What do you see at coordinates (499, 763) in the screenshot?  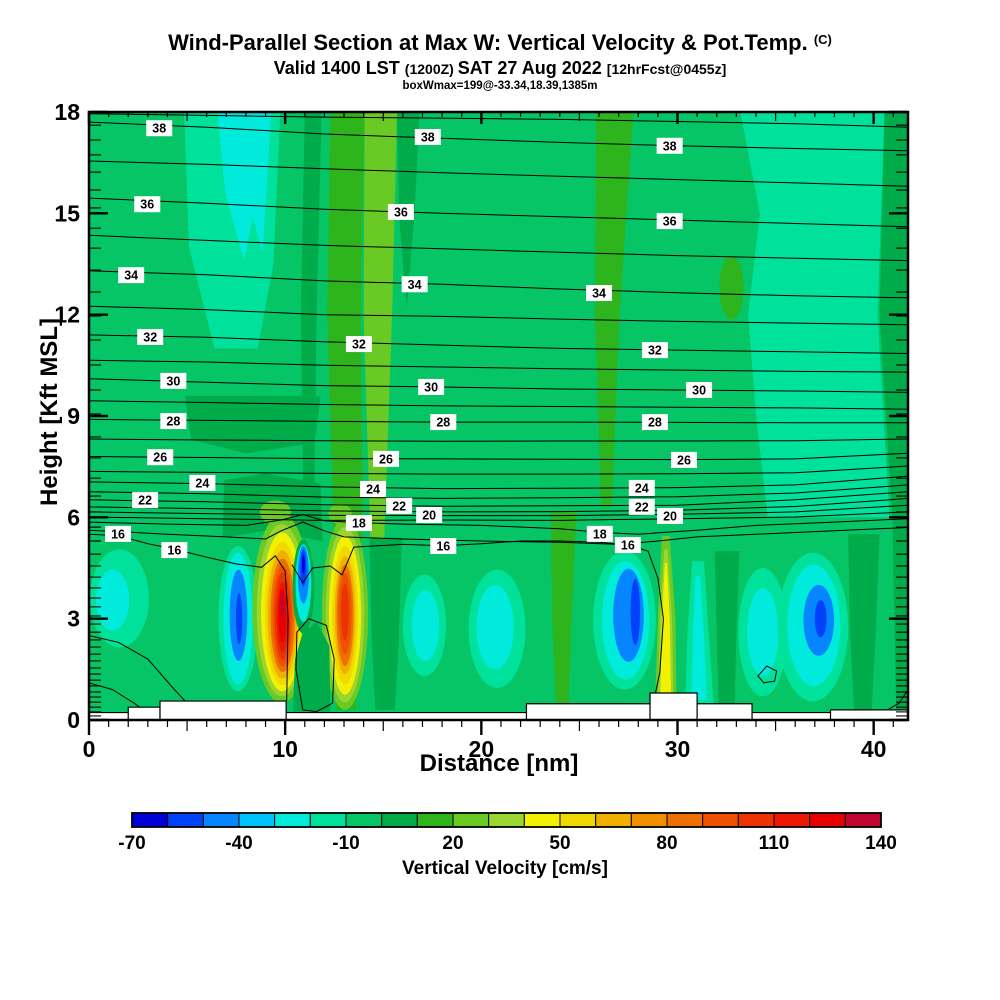 I see `x-axis-title: Distance [nm]` at bounding box center [499, 763].